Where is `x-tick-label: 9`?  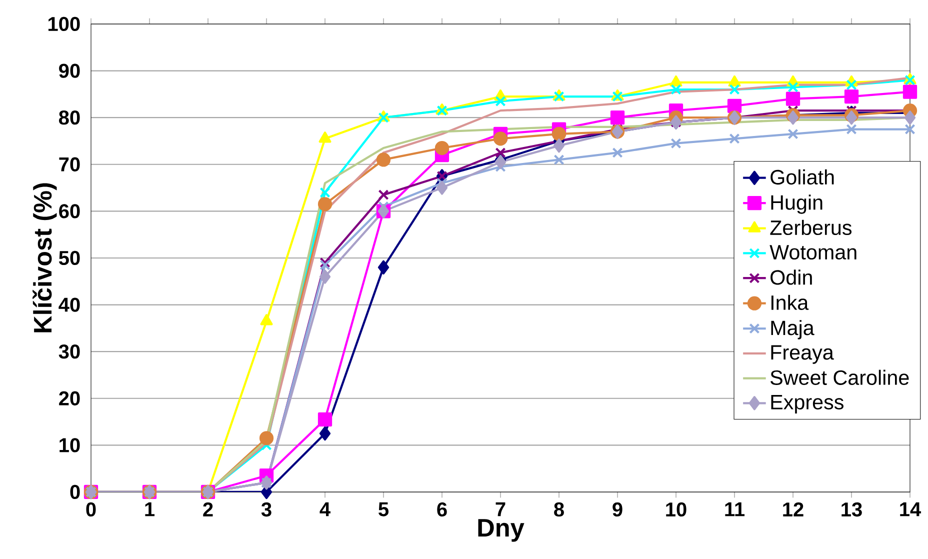
x-tick-label: 9 is located at coordinates (617, 509).